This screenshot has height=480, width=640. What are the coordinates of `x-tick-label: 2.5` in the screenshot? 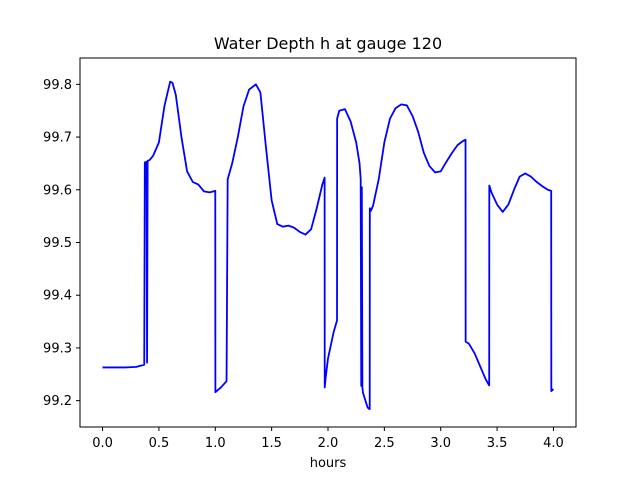 It's located at (384, 443).